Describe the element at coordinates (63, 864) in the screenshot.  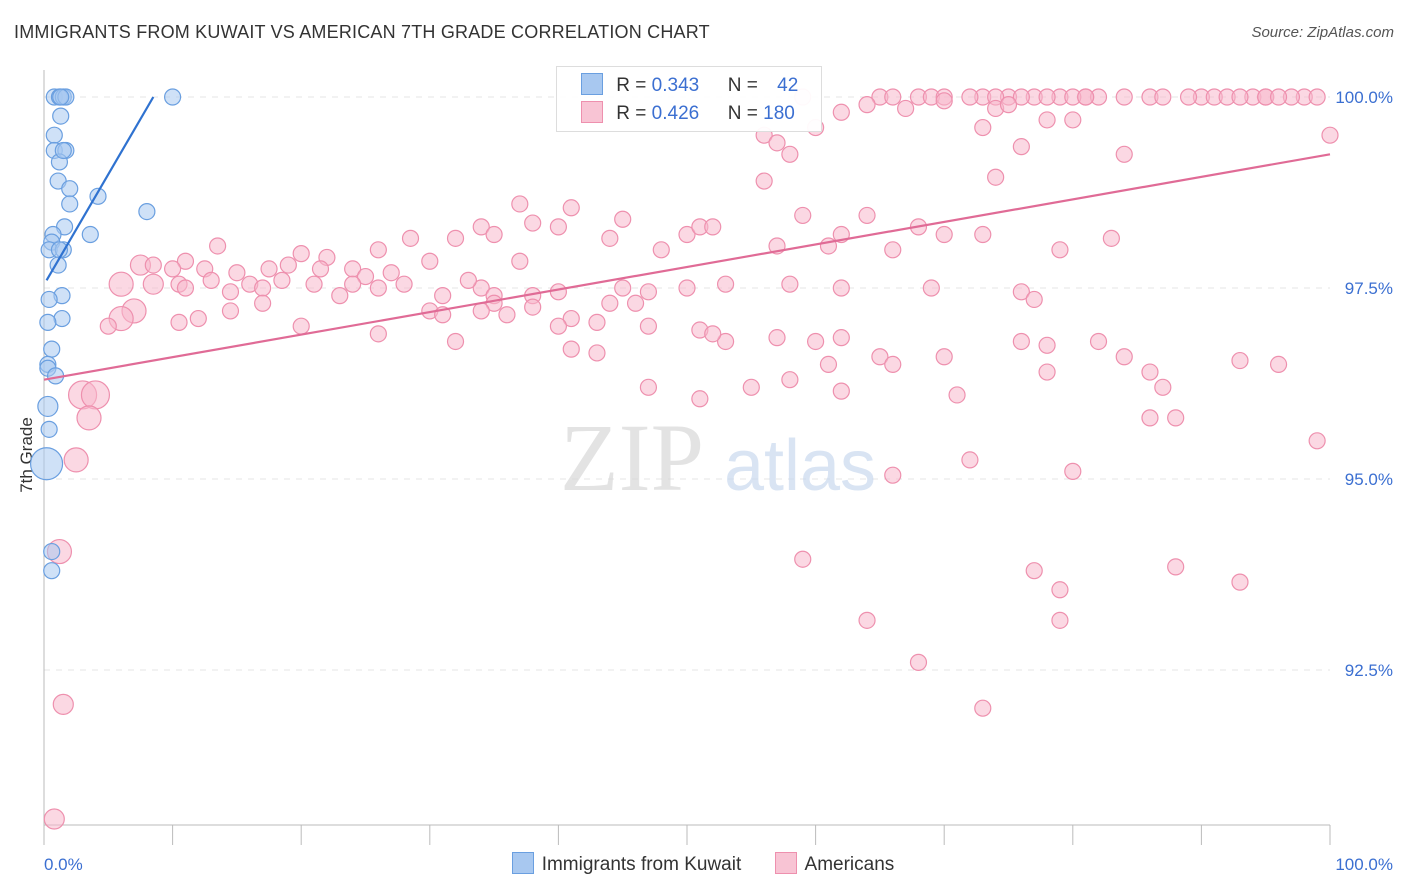
I see `x-tick-label: 0.0%` at that location.